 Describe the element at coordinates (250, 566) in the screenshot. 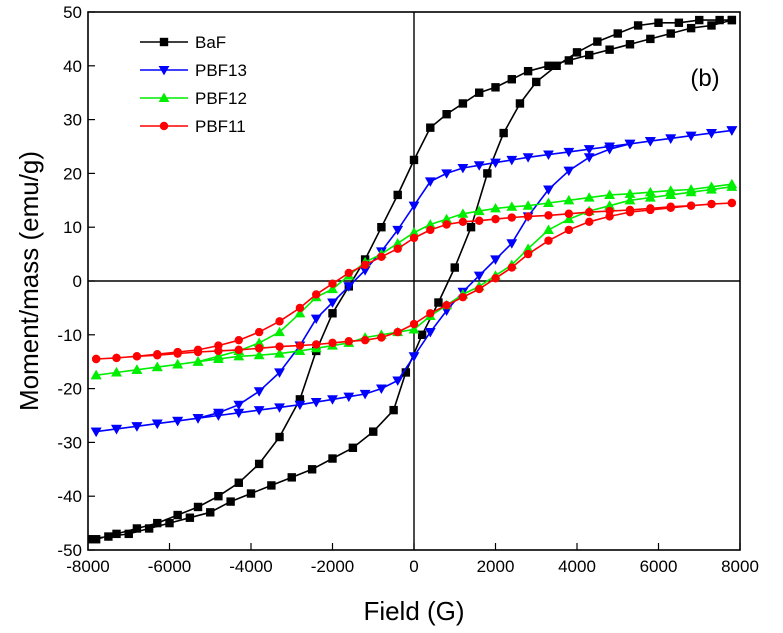

I see `x-tick-label: -4000` at that location.